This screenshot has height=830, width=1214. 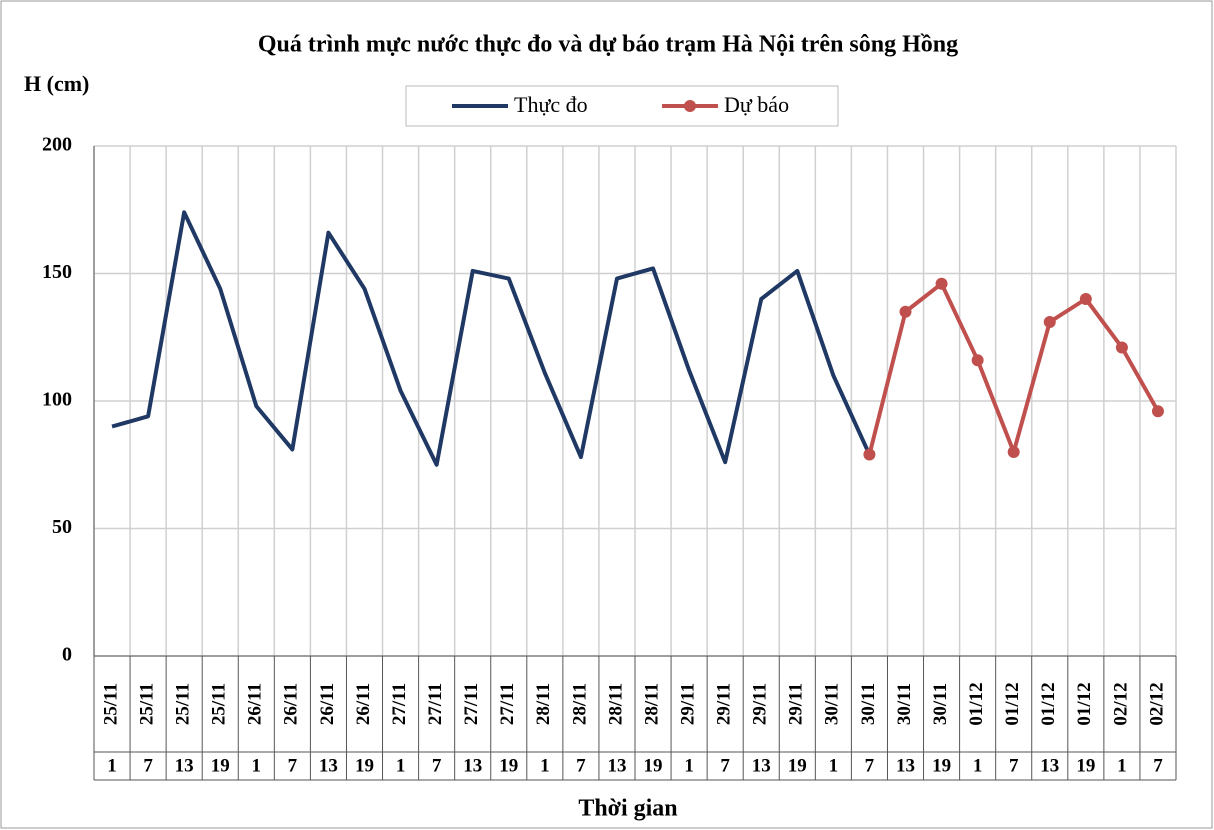 What do you see at coordinates (57, 400) in the screenshot?
I see `y-tick-label: 100` at bounding box center [57, 400].